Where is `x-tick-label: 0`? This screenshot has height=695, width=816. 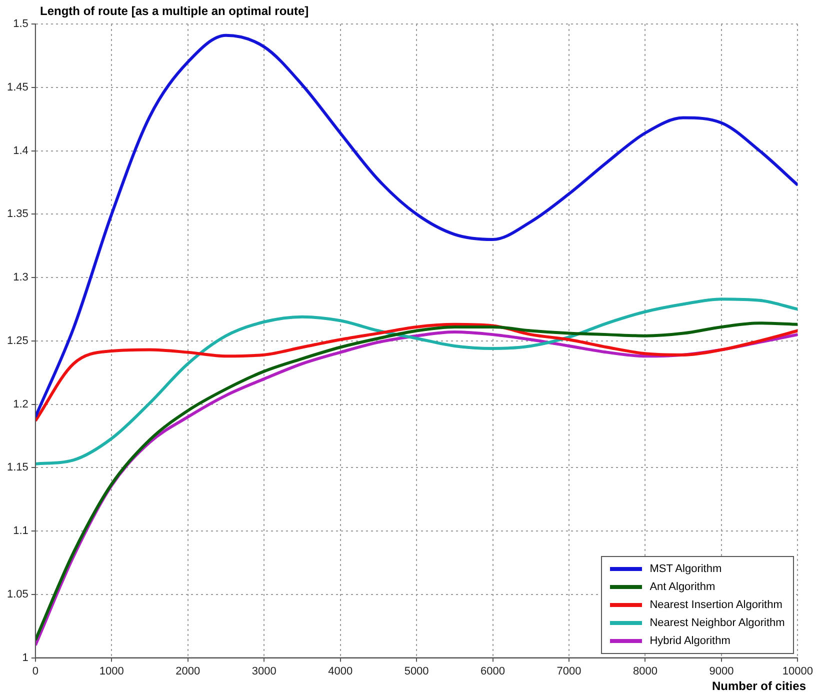 x-tick-label: 0 is located at coordinates (35, 671).